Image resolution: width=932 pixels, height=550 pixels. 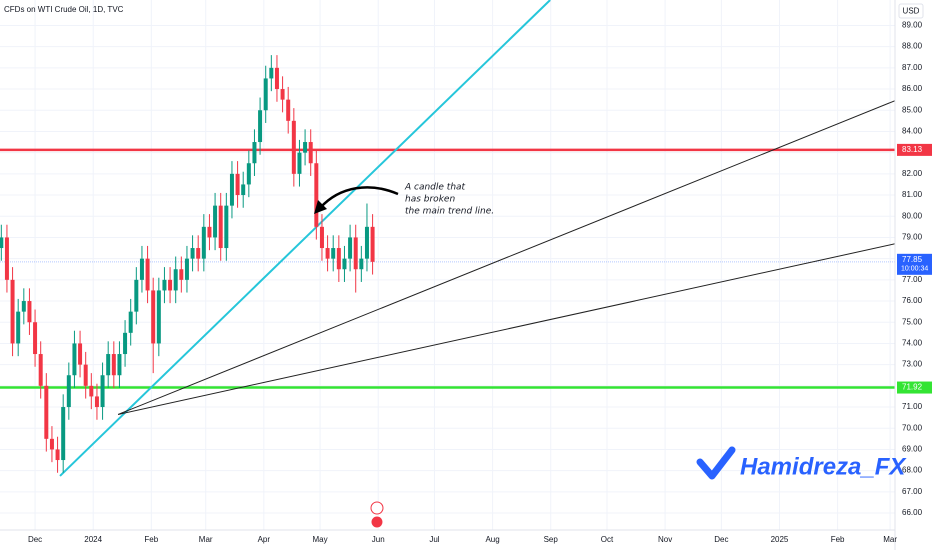 I want to click on currency: USD, so click(x=911, y=11).